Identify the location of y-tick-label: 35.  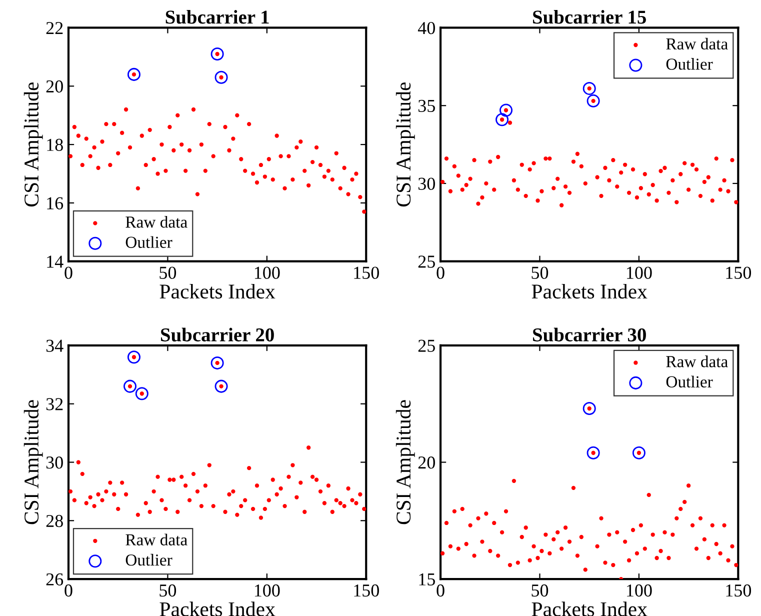
(426, 106).